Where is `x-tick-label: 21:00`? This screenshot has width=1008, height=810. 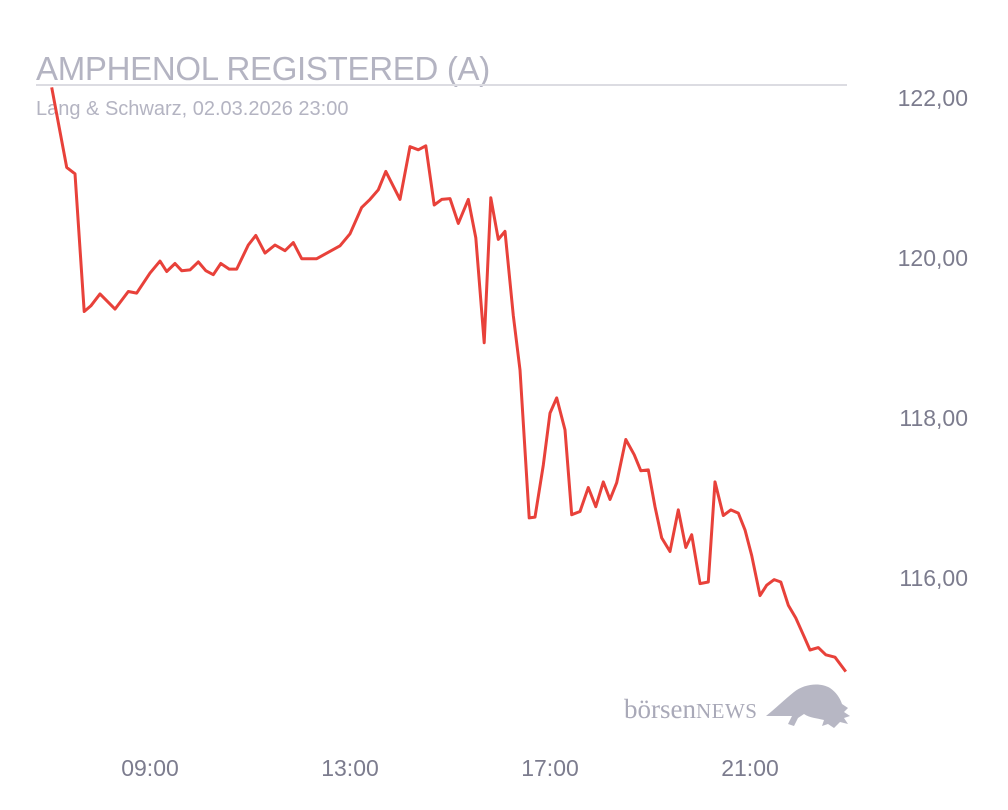 x-tick-label: 21:00 is located at coordinates (750, 768).